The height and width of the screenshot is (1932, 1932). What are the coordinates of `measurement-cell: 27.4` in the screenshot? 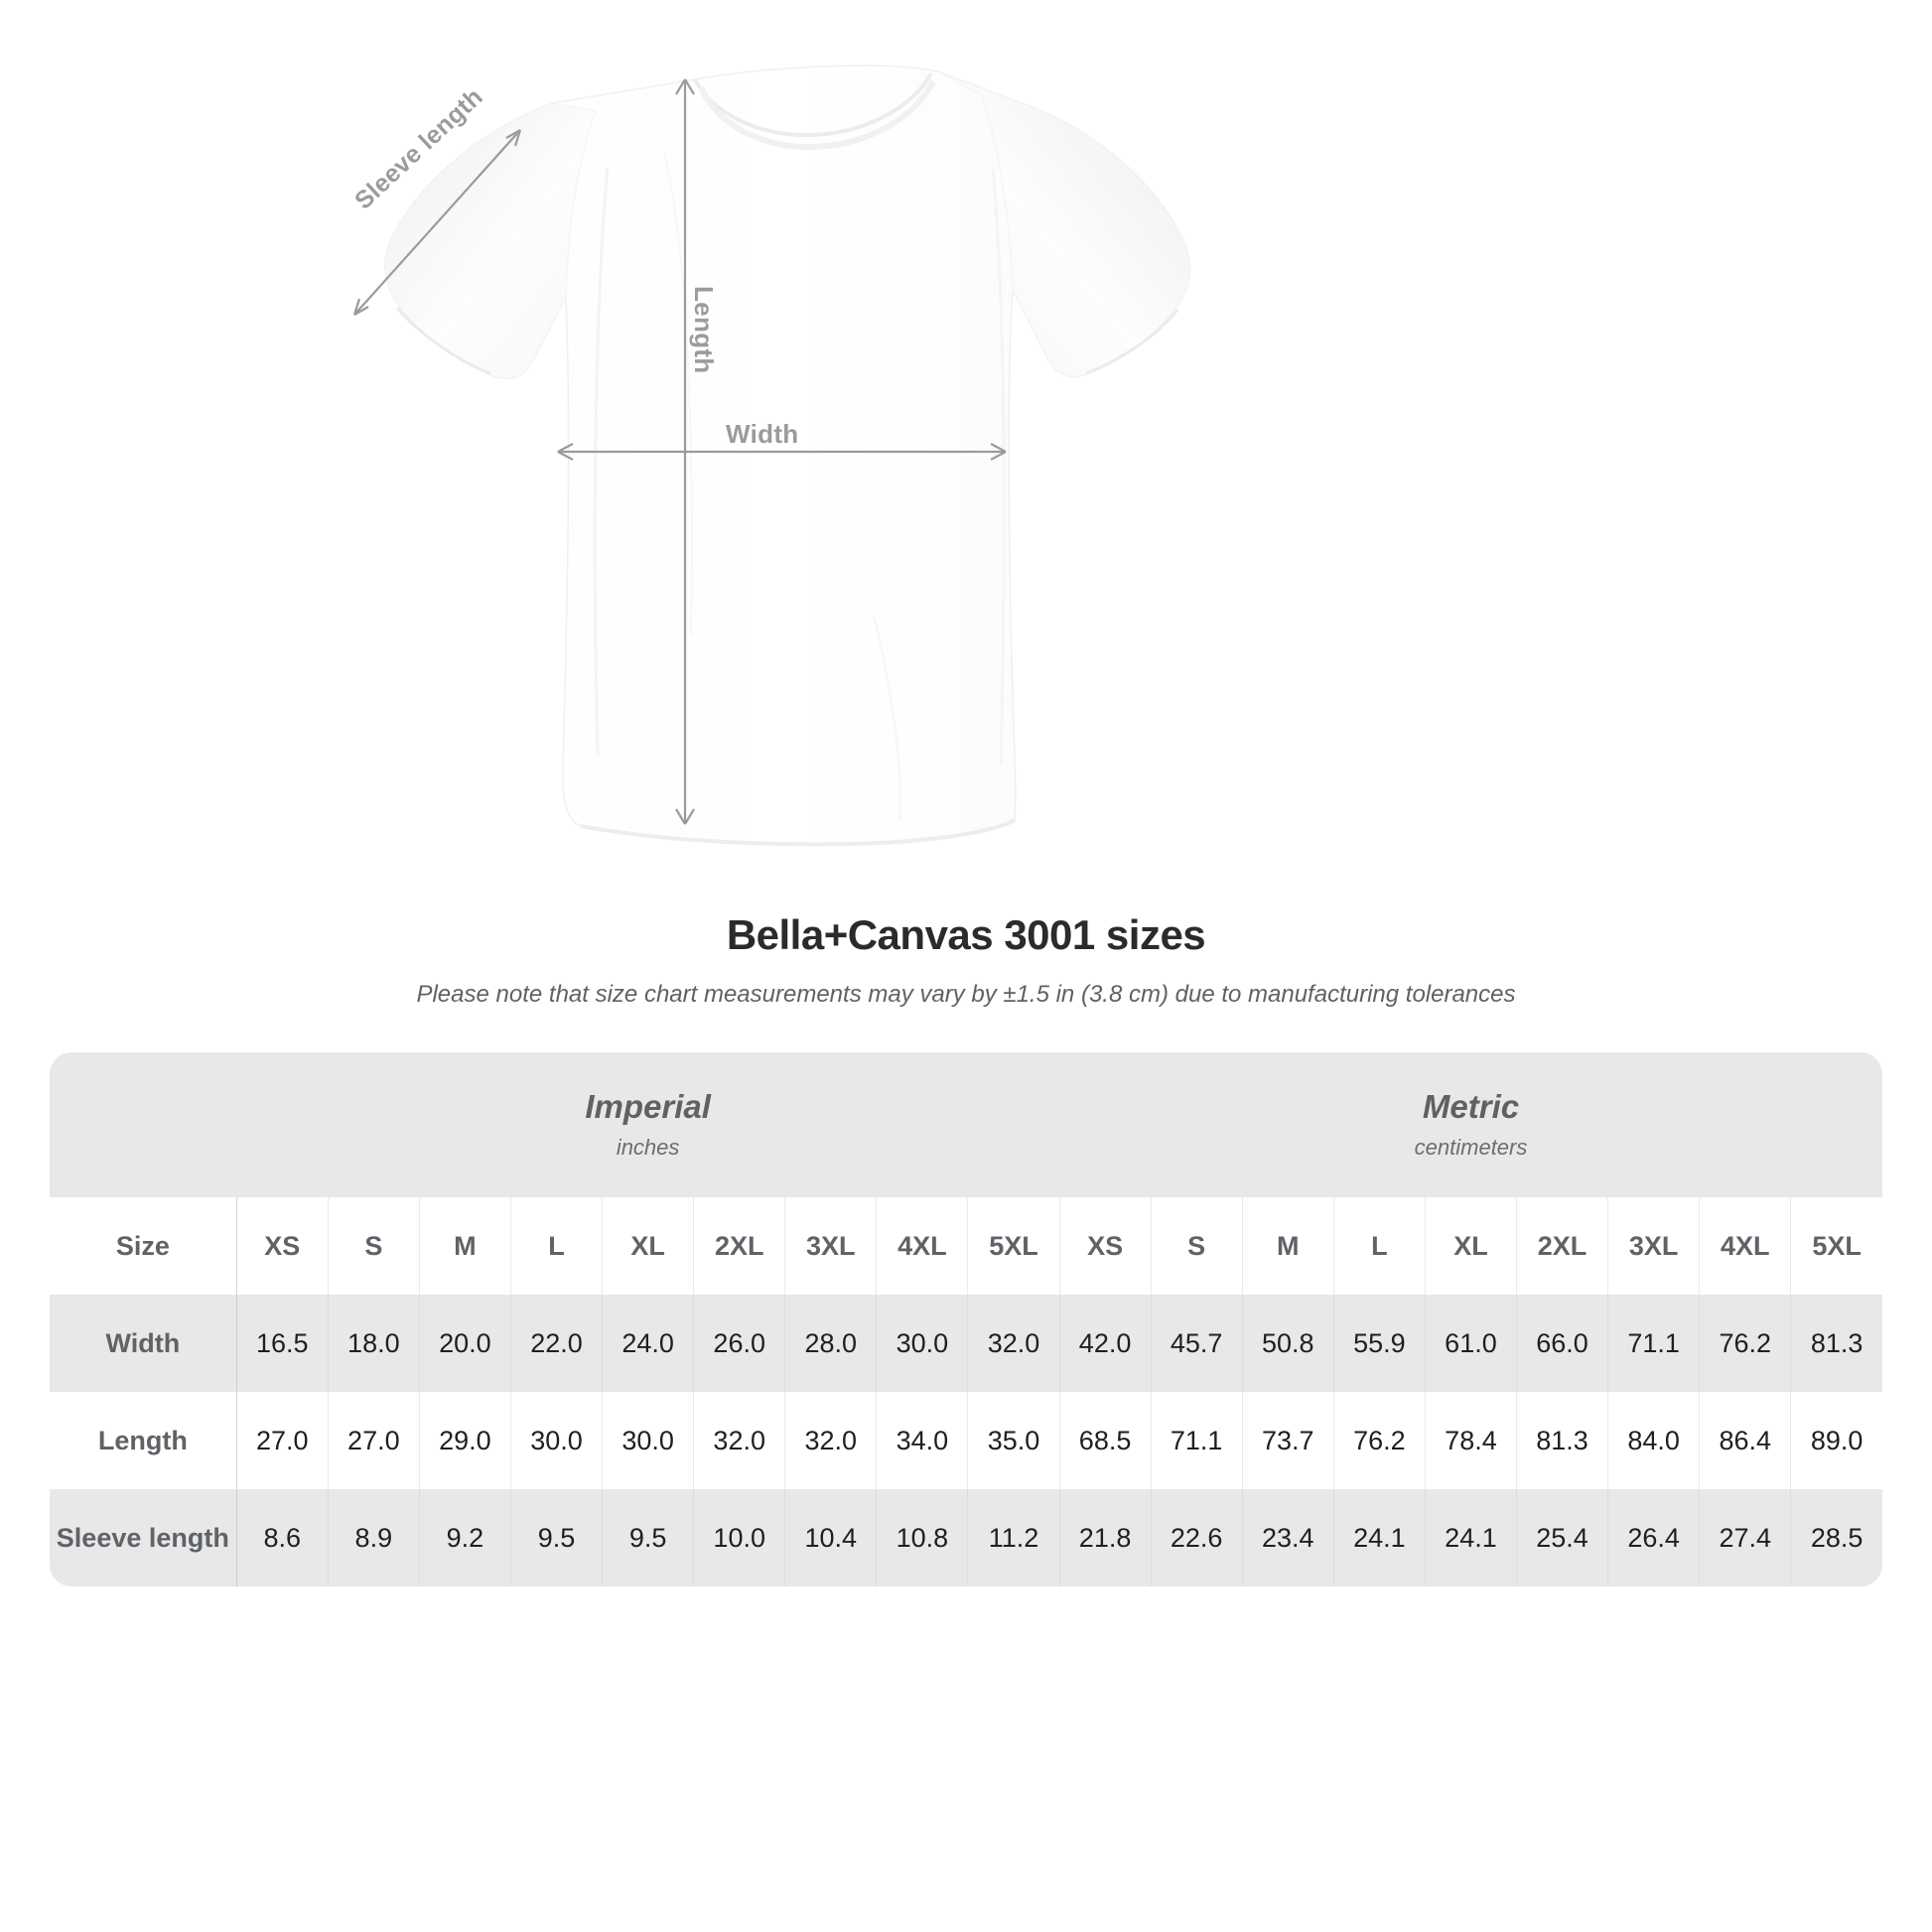 It's located at (1746, 1538).